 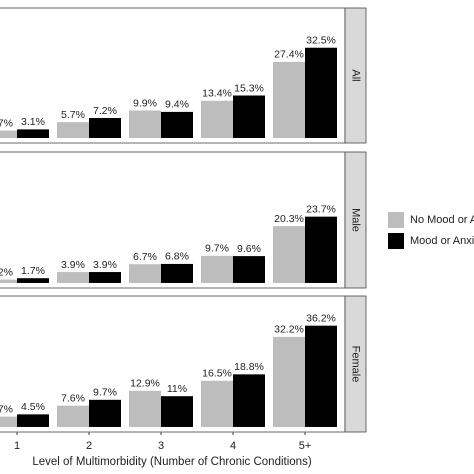 What do you see at coordinates (321, 41) in the screenshot?
I see `data-label: 32.5%` at bounding box center [321, 41].